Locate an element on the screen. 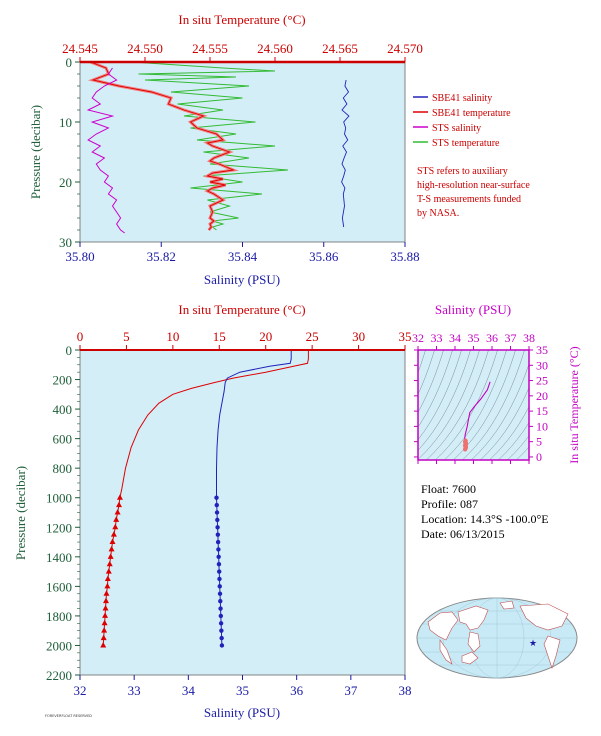 This screenshot has height=736, width=601. ts-top-tick-label: 32 is located at coordinates (418, 338).